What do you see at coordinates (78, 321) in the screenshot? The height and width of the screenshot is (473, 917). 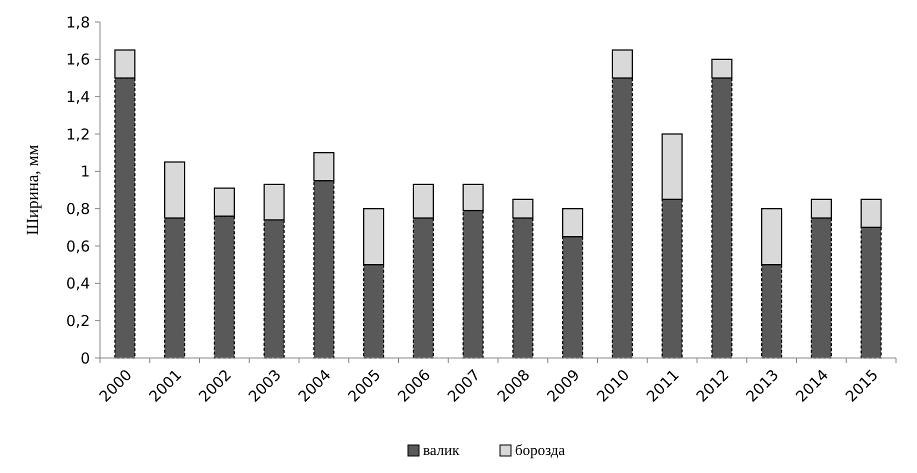 I see `y-tick-label: 0,2` at bounding box center [78, 321].